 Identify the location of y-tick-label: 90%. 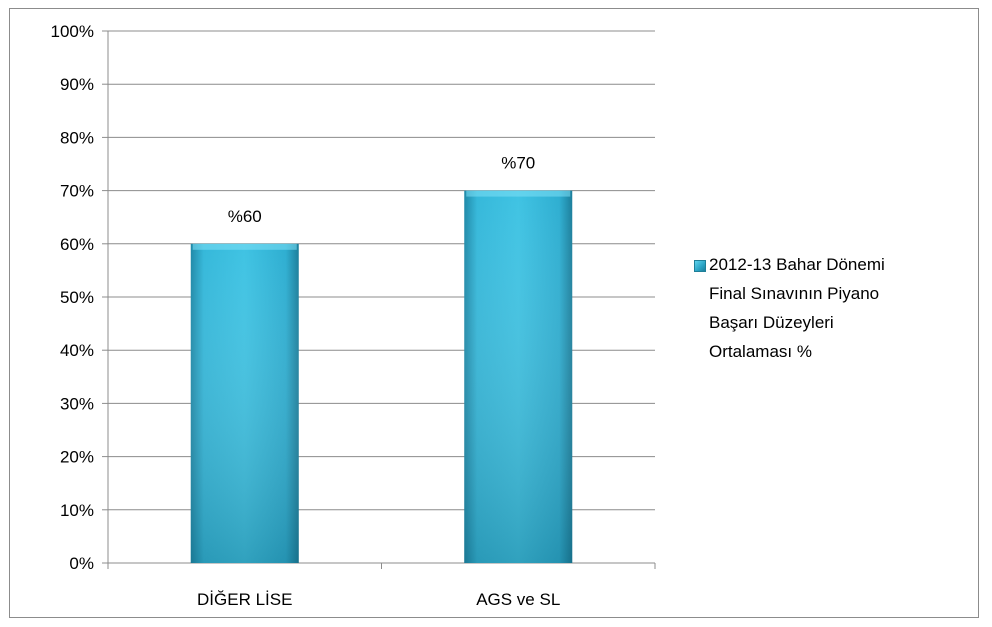
(77, 84).